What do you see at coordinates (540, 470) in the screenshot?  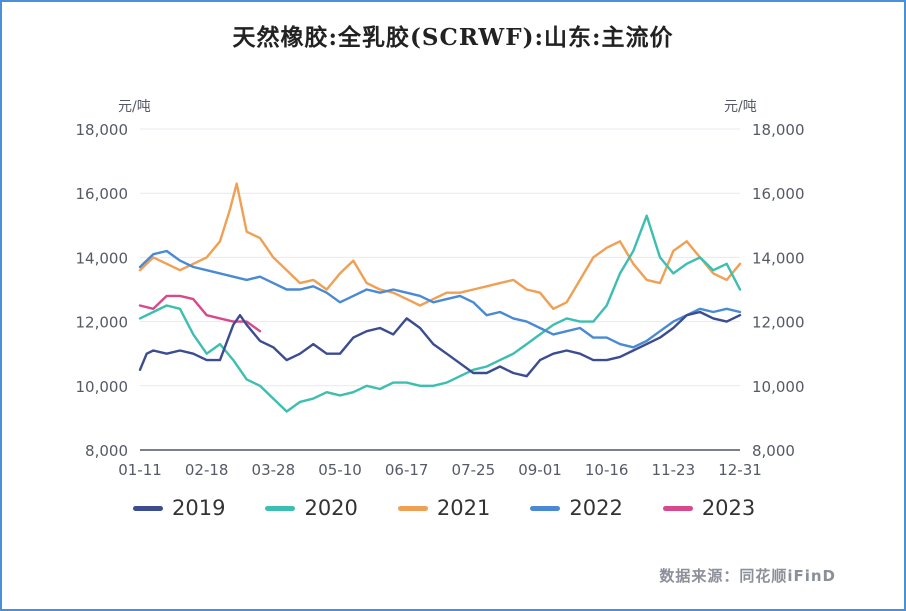 I see `x-tick-label: 09-01` at bounding box center [540, 470].